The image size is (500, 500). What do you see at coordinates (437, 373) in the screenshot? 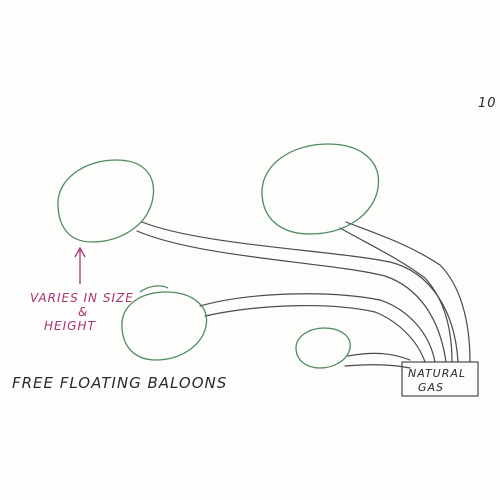
I see `tank-label-line-1: NATURAL` at bounding box center [437, 373].